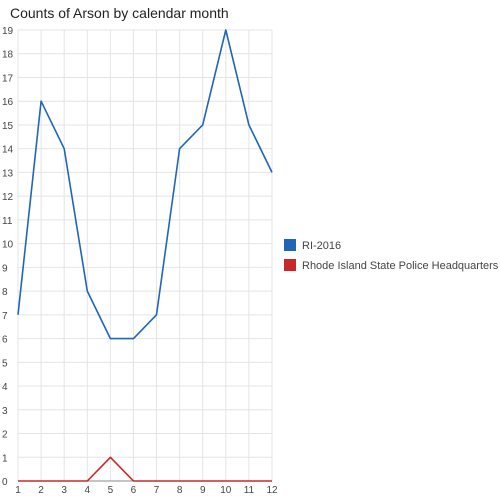 The image size is (500, 500). What do you see at coordinates (8, 197) in the screenshot?
I see `y-tick-label: 12` at bounding box center [8, 197].